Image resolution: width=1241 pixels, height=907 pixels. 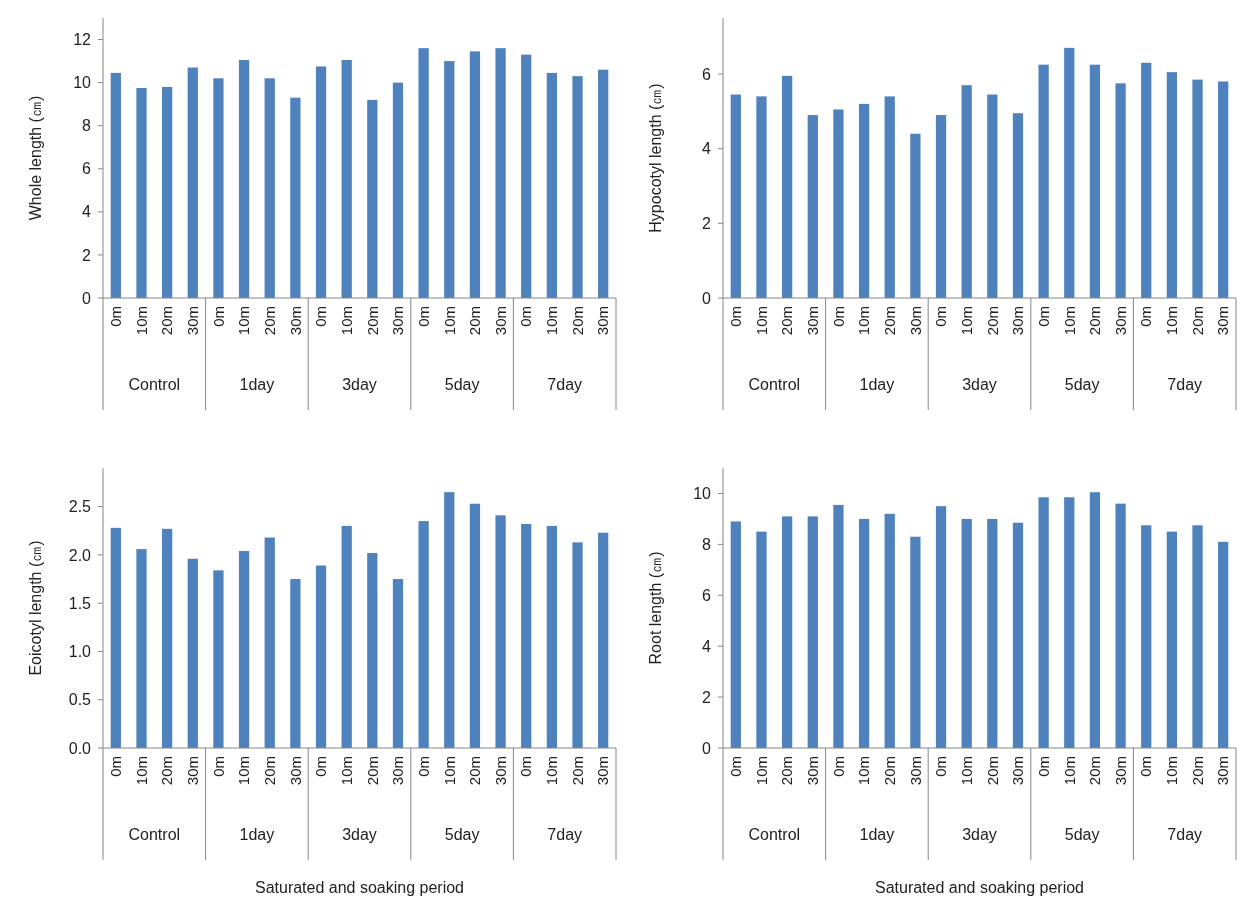 What do you see at coordinates (35, 608) in the screenshot?
I see `y-axis-title: Eoicotyl length (㎝)` at bounding box center [35, 608].